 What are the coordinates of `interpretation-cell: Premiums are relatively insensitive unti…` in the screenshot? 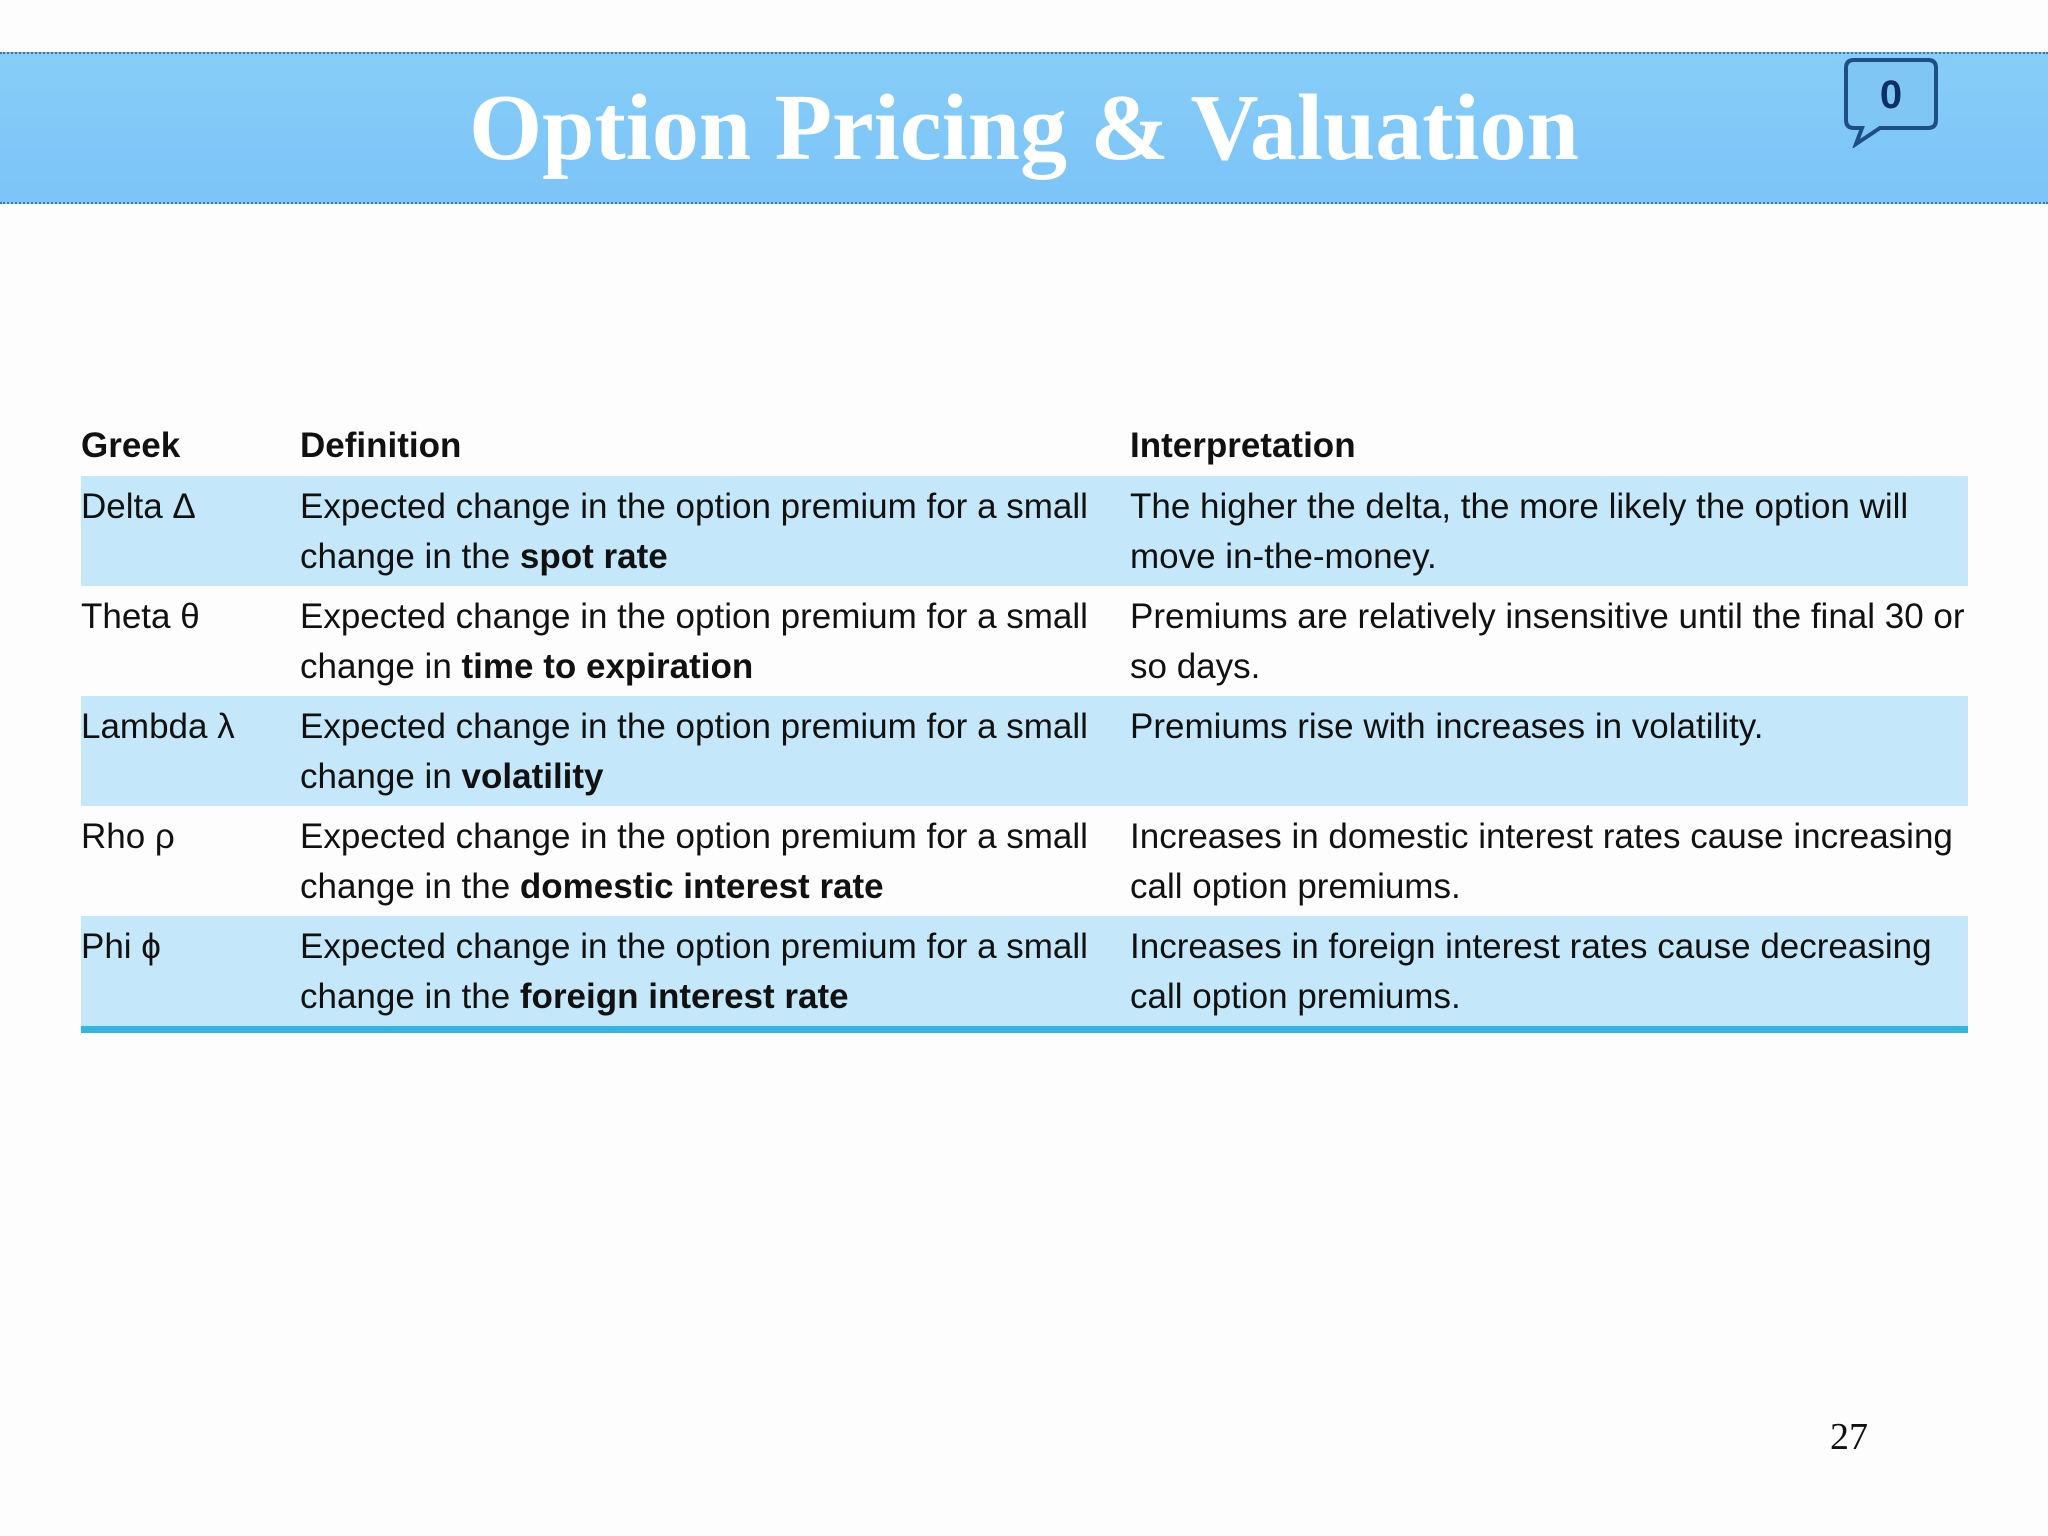 It's located at (1547, 641).